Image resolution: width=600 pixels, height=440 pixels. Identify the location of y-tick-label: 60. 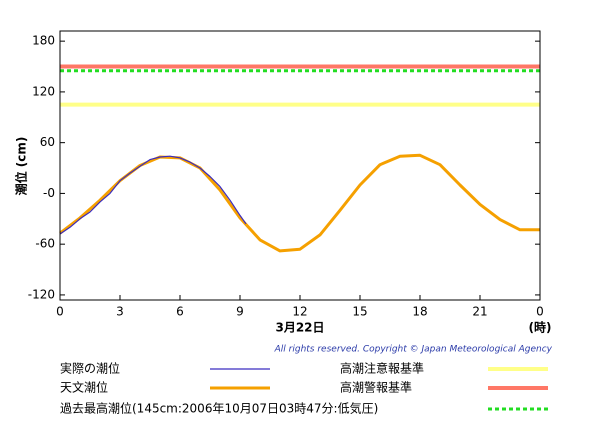
(47, 142).